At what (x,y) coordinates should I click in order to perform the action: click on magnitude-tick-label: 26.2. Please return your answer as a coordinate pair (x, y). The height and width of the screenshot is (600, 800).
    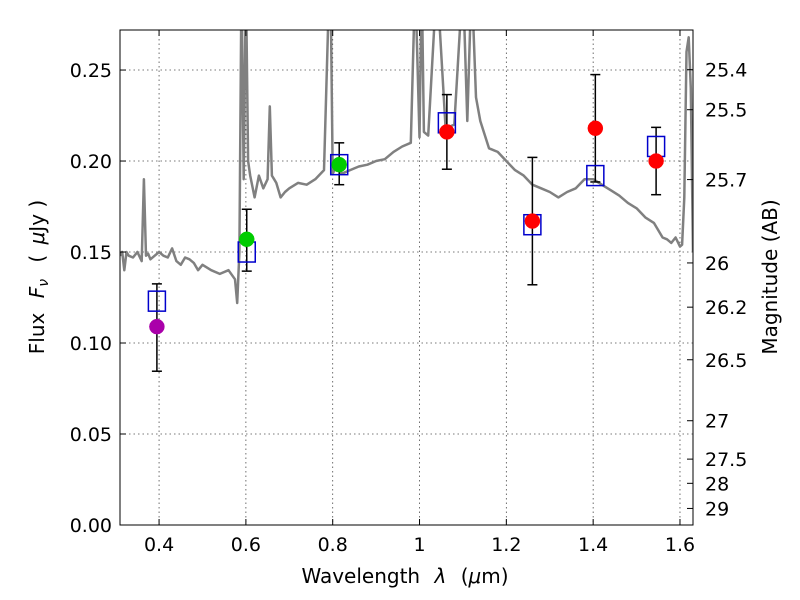
    Looking at the image, I should click on (726, 308).